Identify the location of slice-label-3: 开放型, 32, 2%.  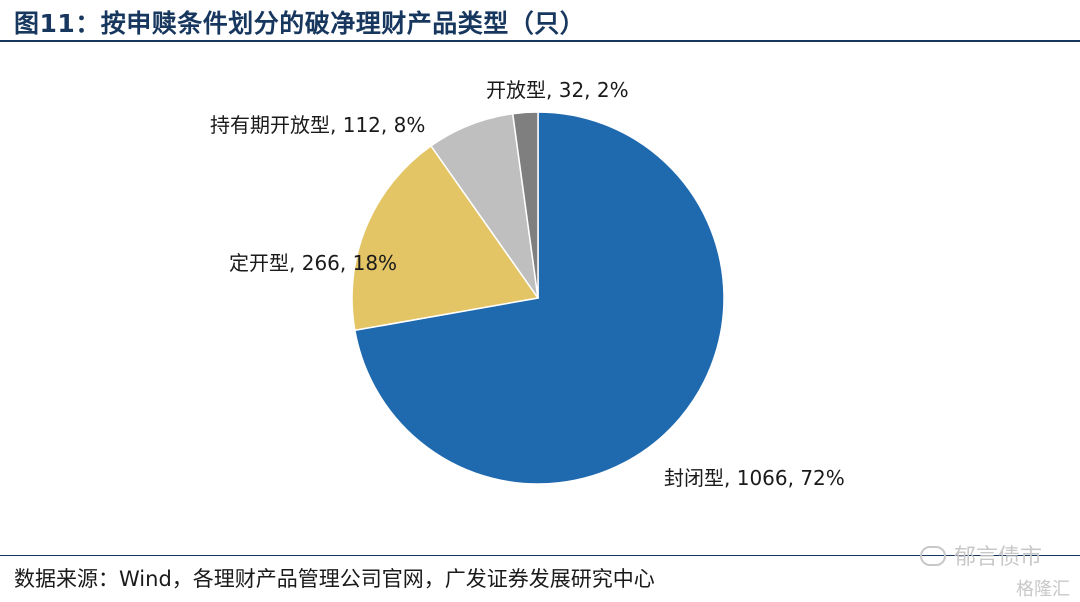
(557, 90).